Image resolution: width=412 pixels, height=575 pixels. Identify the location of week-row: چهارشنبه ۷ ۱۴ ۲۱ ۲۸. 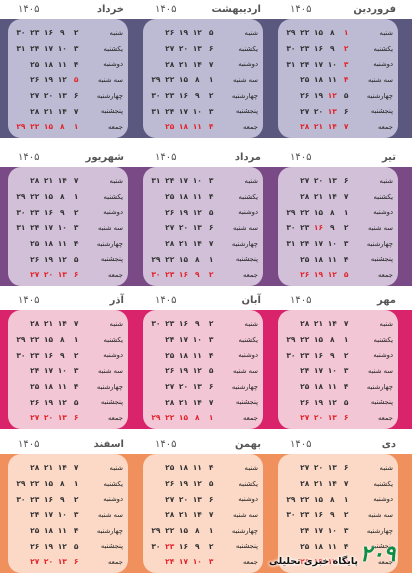
(203, 244).